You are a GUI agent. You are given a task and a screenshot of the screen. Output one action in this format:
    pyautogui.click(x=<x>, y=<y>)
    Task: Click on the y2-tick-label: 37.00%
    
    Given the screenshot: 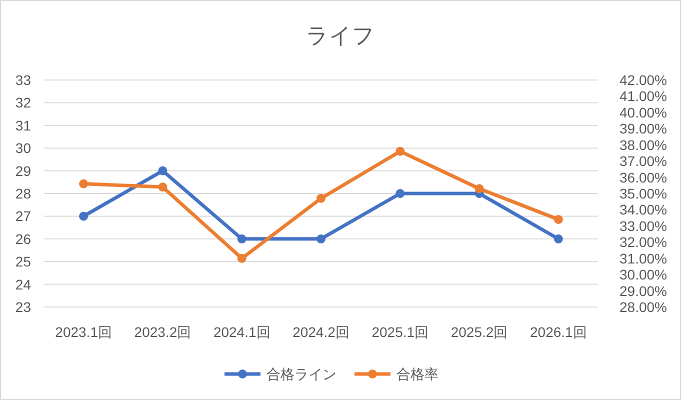 What is the action you would take?
    pyautogui.click(x=643, y=161)
    